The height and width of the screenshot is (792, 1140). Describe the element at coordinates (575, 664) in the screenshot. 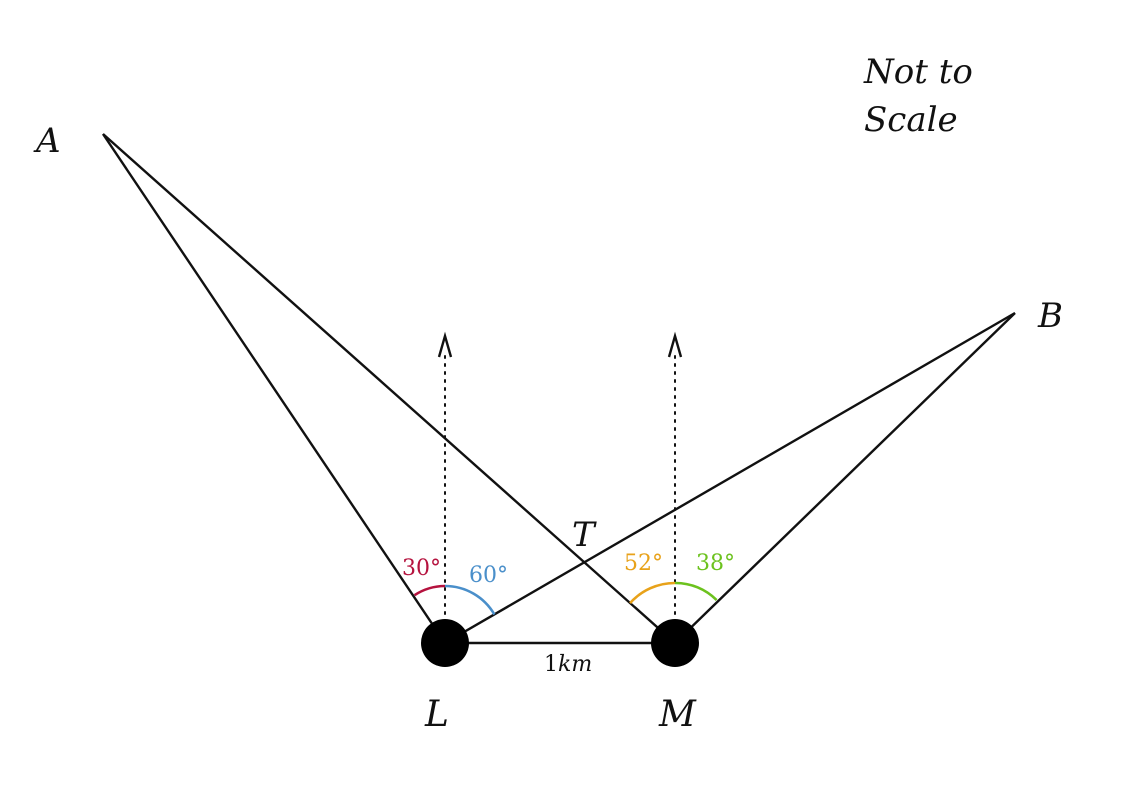

I see `distance-unit: km` at that location.